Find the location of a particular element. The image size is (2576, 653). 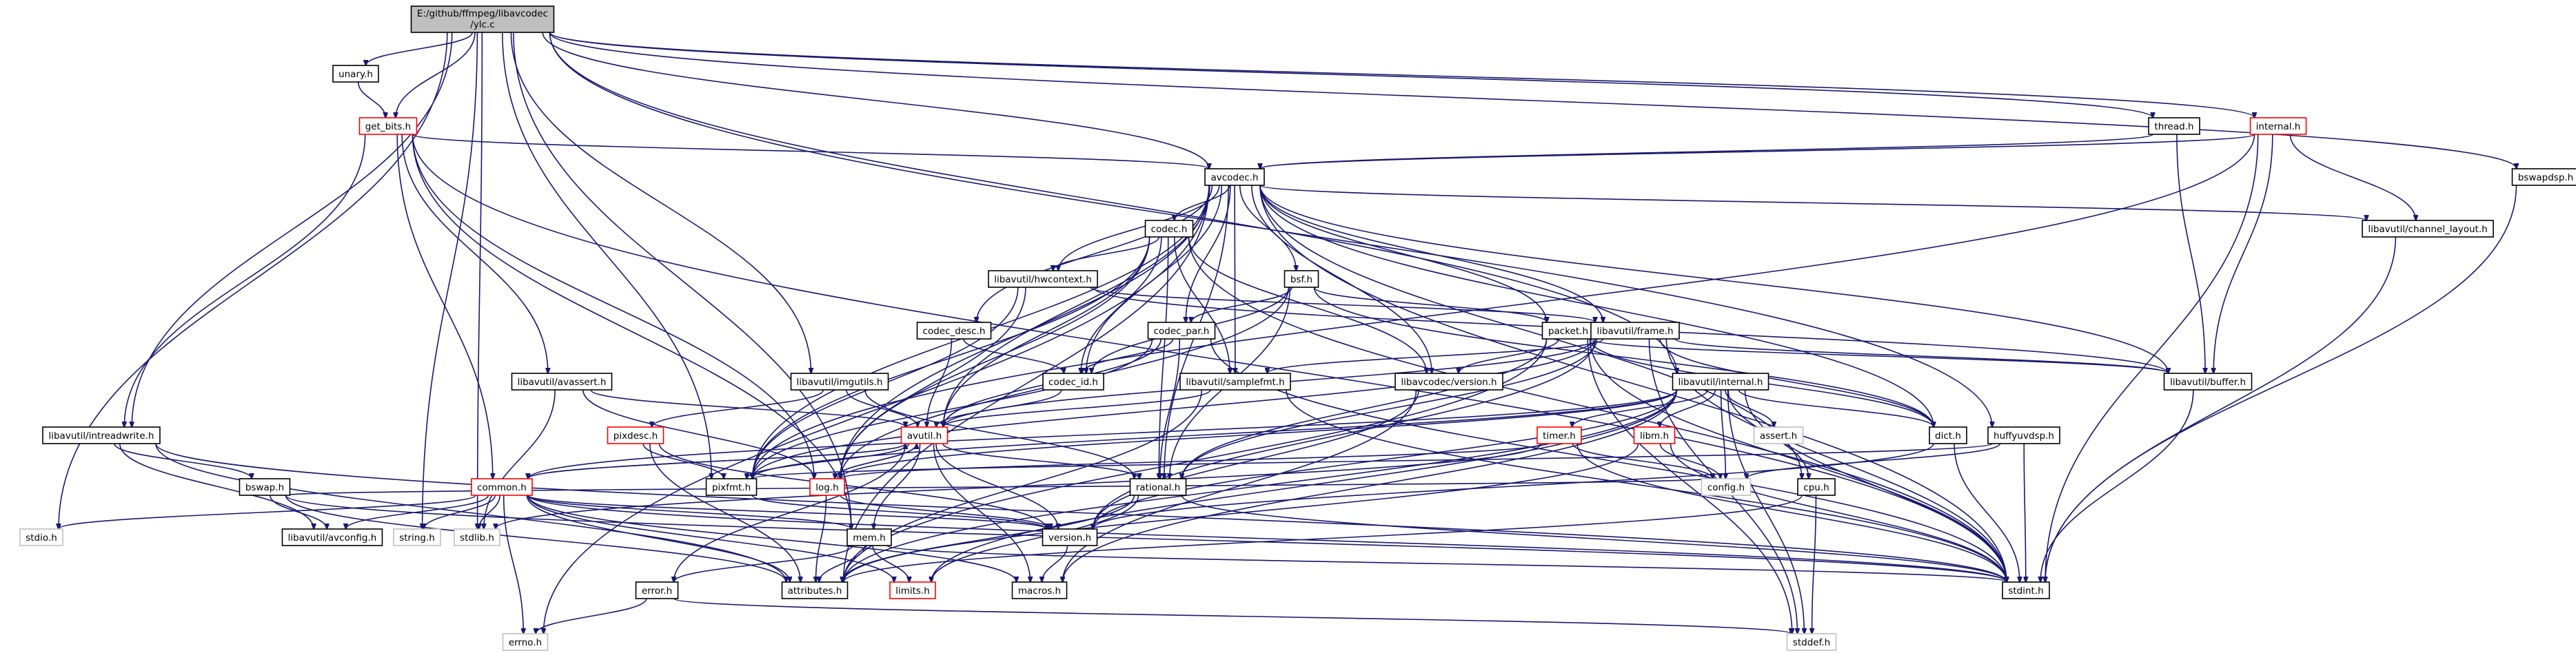

node-label: libavutil/channel_layout.h is located at coordinates (2427, 229).